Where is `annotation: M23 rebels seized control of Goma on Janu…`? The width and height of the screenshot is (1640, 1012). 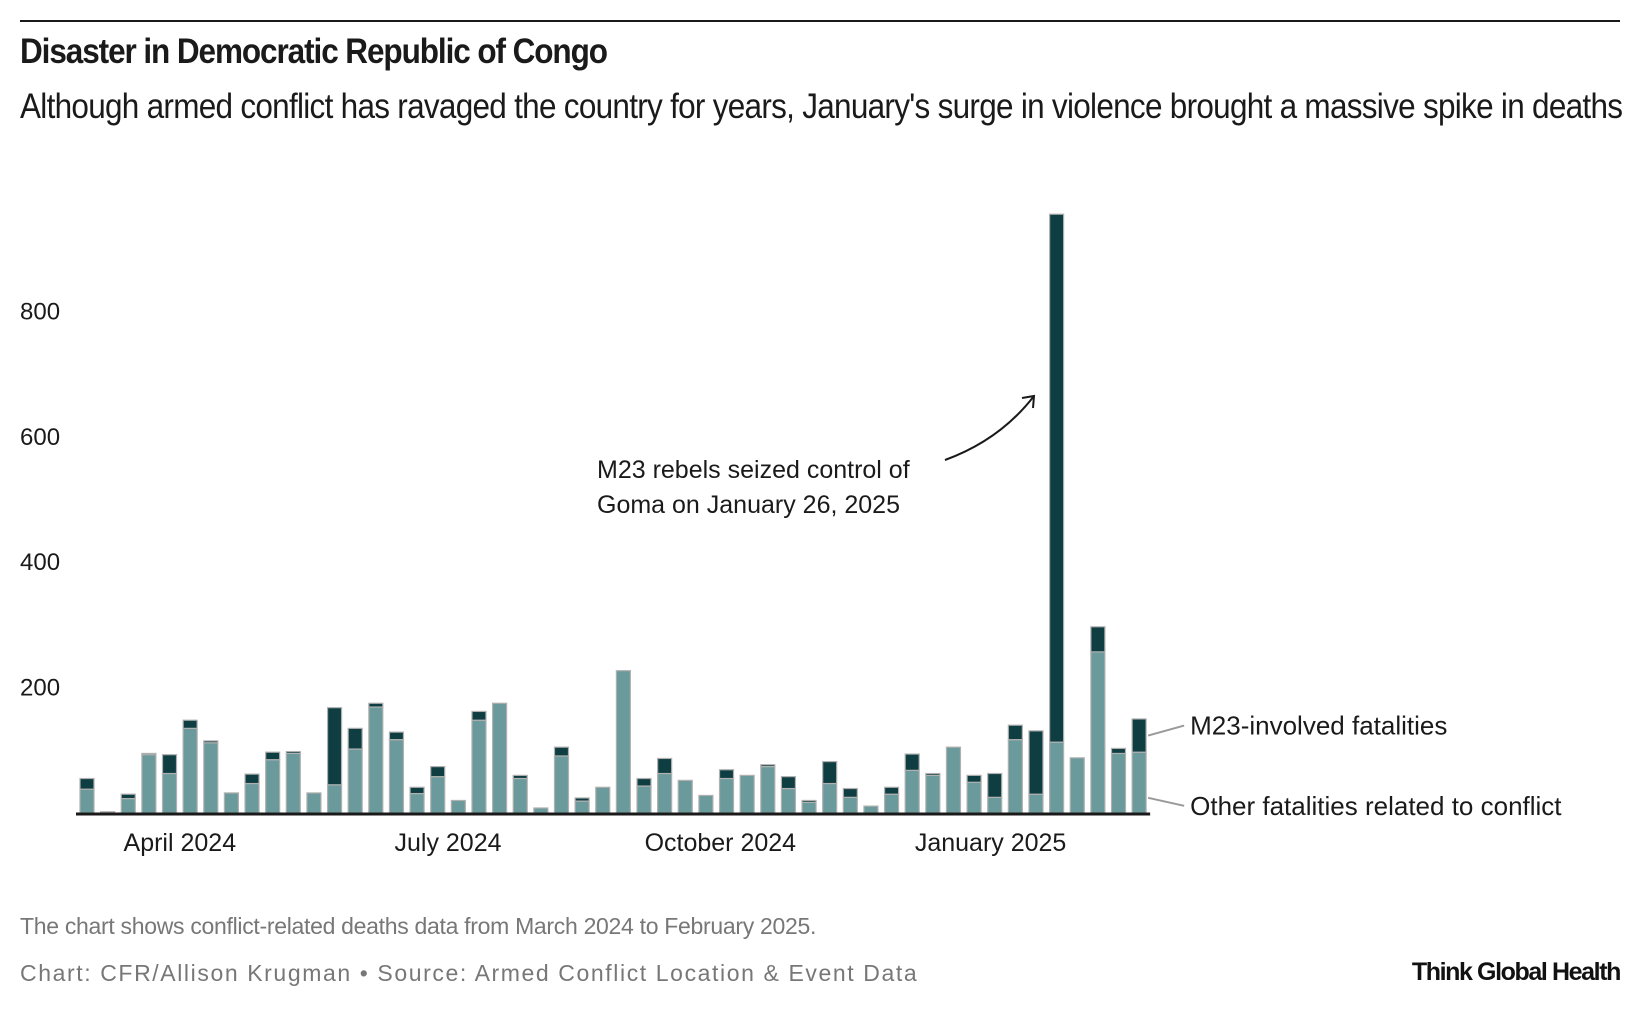
annotation: M23 rebels seized control of Goma on Janu… is located at coordinates (816, 456).